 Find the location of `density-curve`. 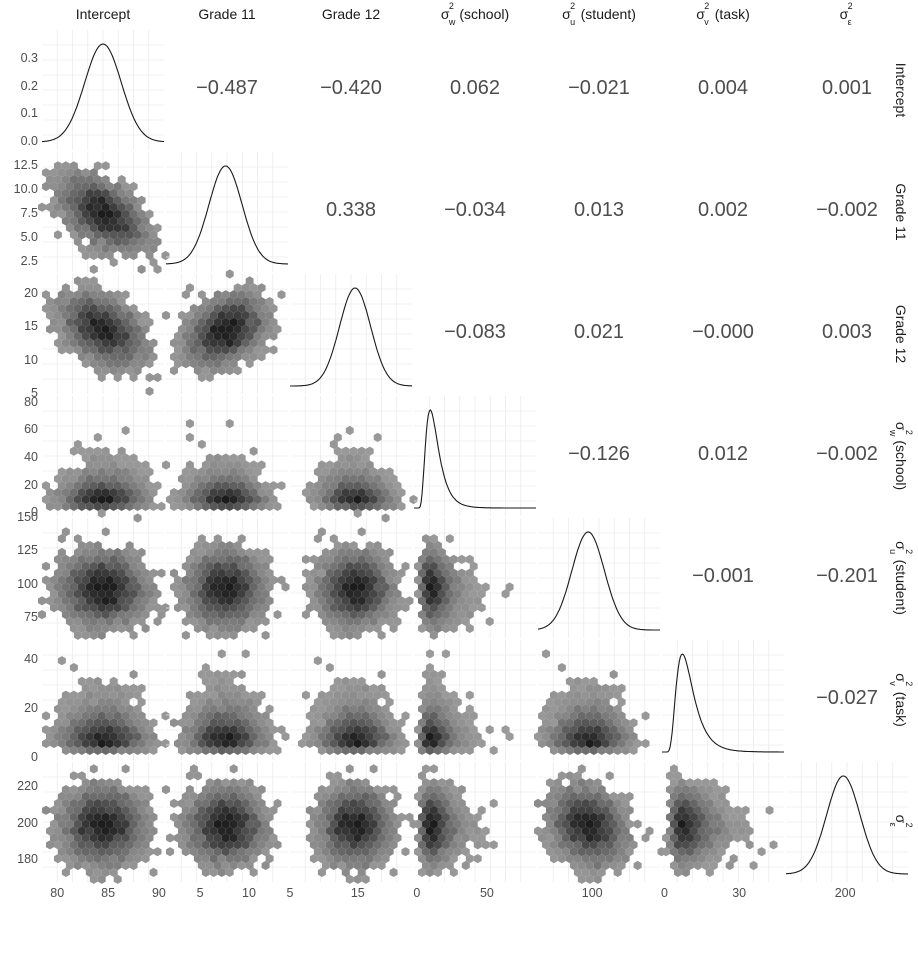

density-curve is located at coordinates (475, 459).